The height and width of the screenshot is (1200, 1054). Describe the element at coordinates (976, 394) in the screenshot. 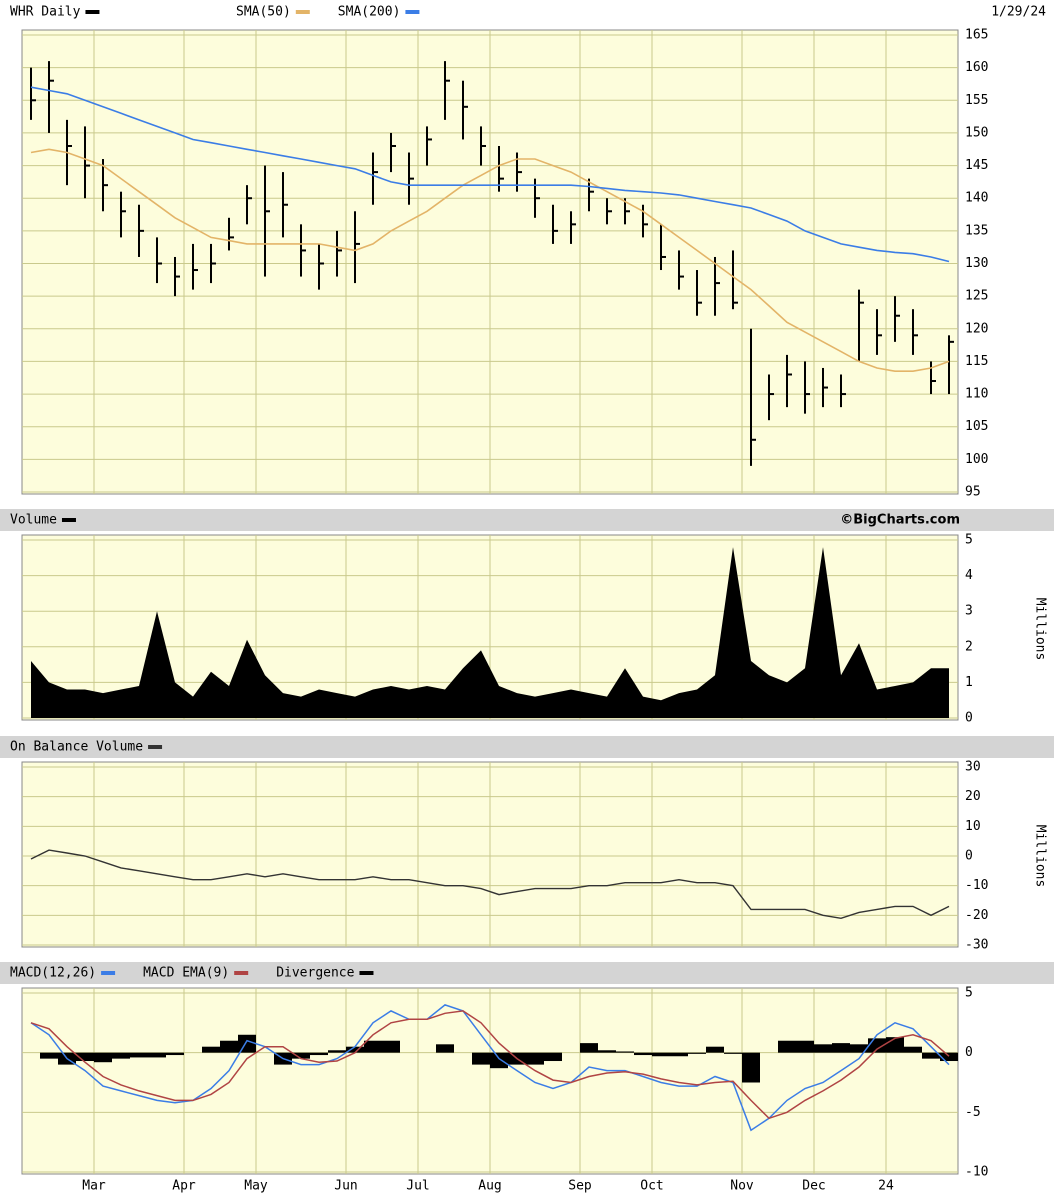

I see `y-tick-label: 110` at that location.